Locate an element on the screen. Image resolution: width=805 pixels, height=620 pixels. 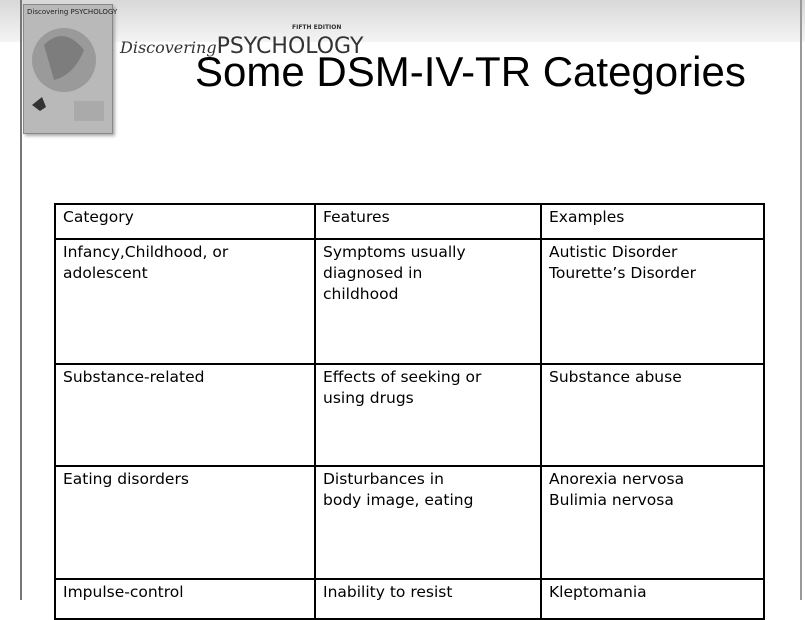
book-title-main: PSYCHOLOGY is located at coordinates (290, 46).